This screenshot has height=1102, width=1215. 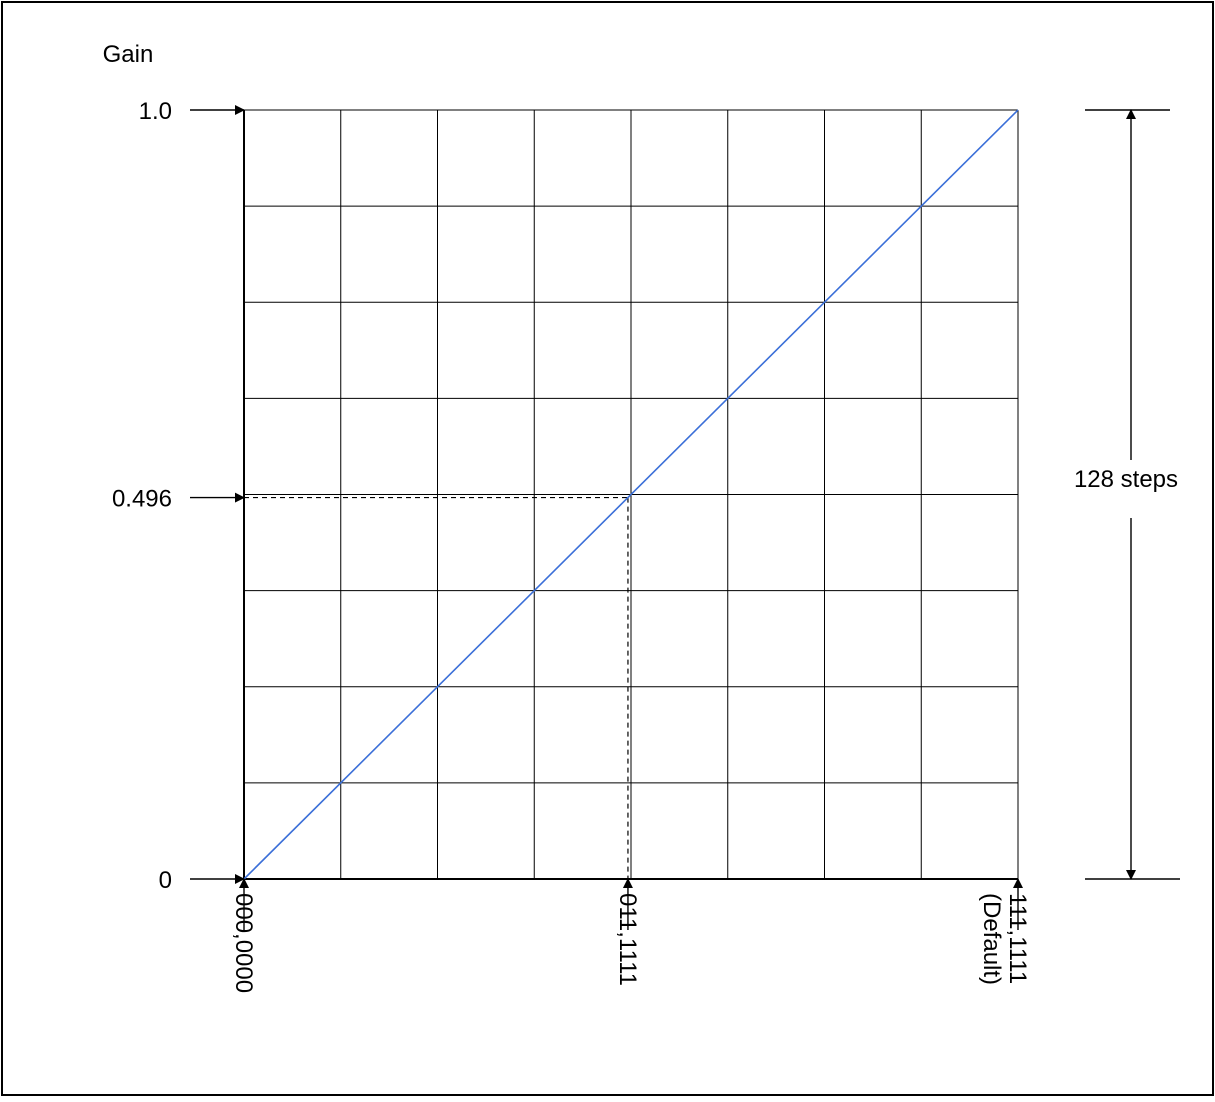 What do you see at coordinates (1127, 494) in the screenshot?
I see `range-annotation: 128 steps` at bounding box center [1127, 494].